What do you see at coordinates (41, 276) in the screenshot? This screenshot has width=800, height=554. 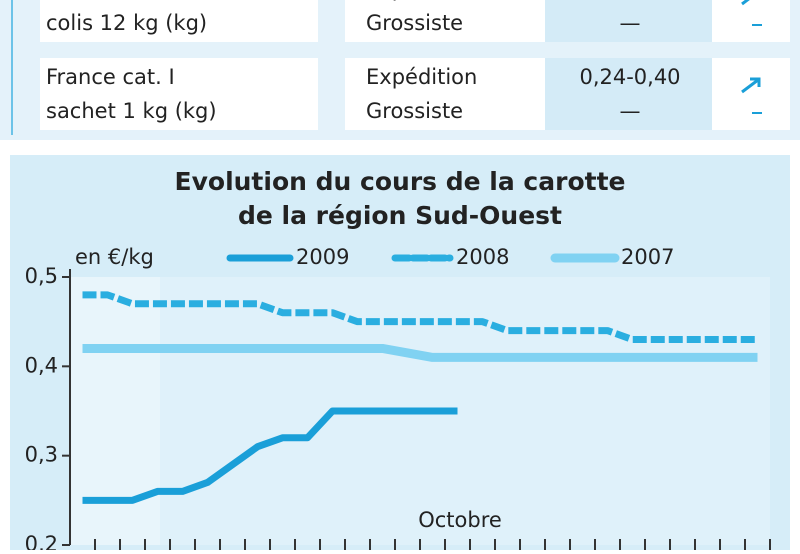 I see `y-tick-label: 0,5` at bounding box center [41, 276].